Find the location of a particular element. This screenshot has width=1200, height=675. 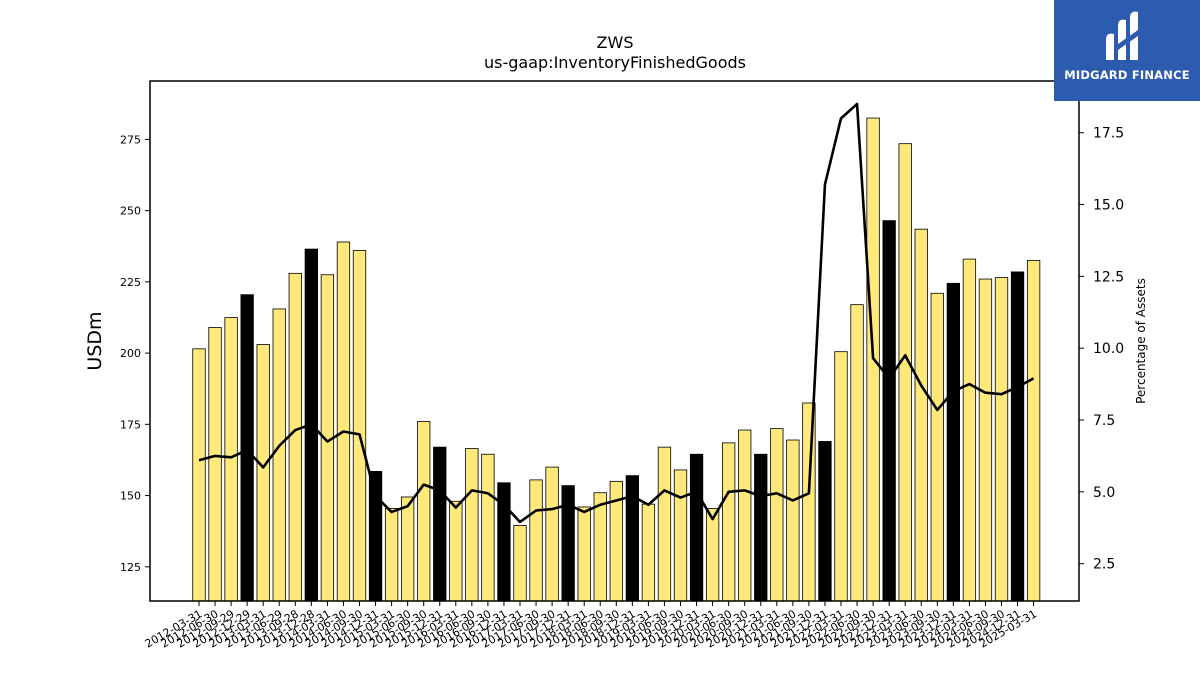

y-axis-label: USDm is located at coordinates (95, 340).